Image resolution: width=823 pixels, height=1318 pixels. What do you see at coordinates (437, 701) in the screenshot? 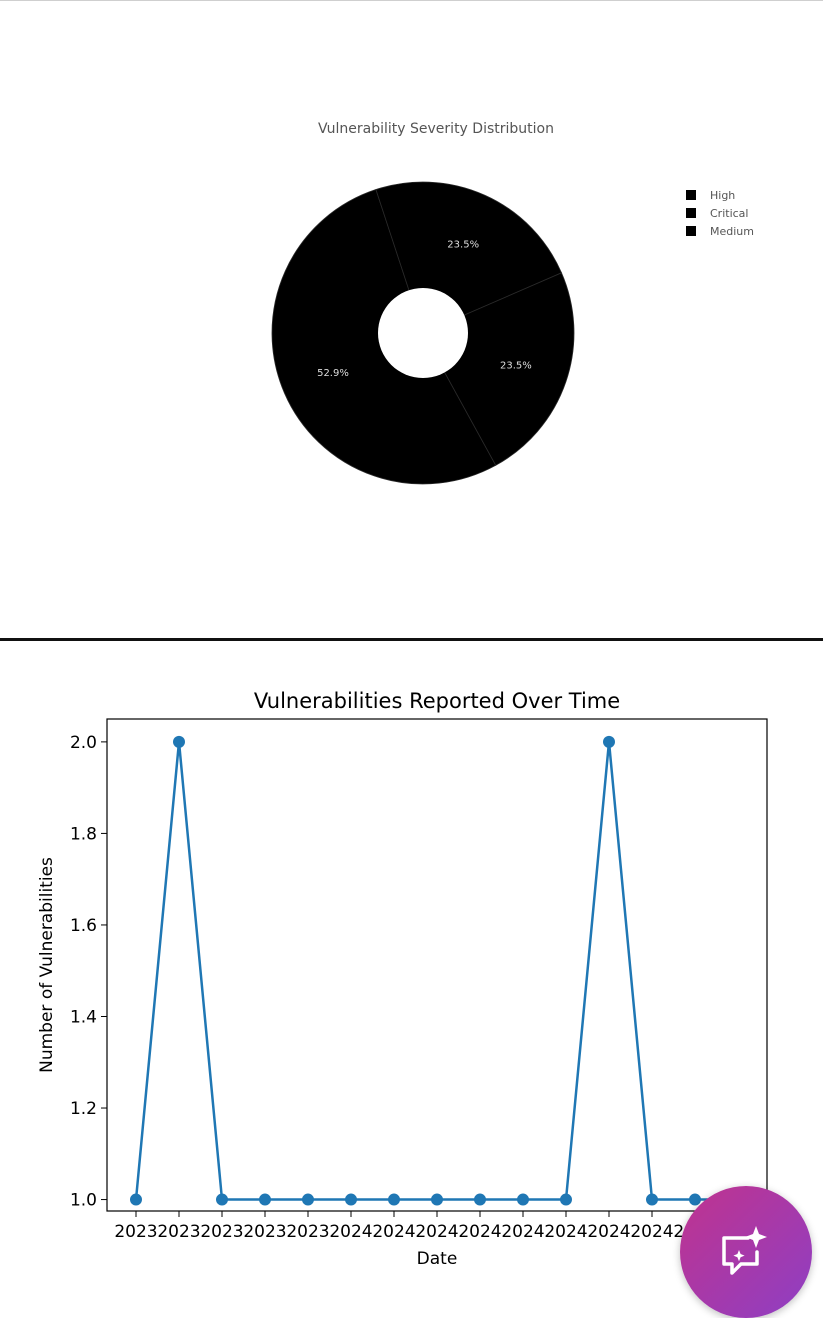
I see `line-title: Vulnerabilities Reported Over Time` at bounding box center [437, 701].